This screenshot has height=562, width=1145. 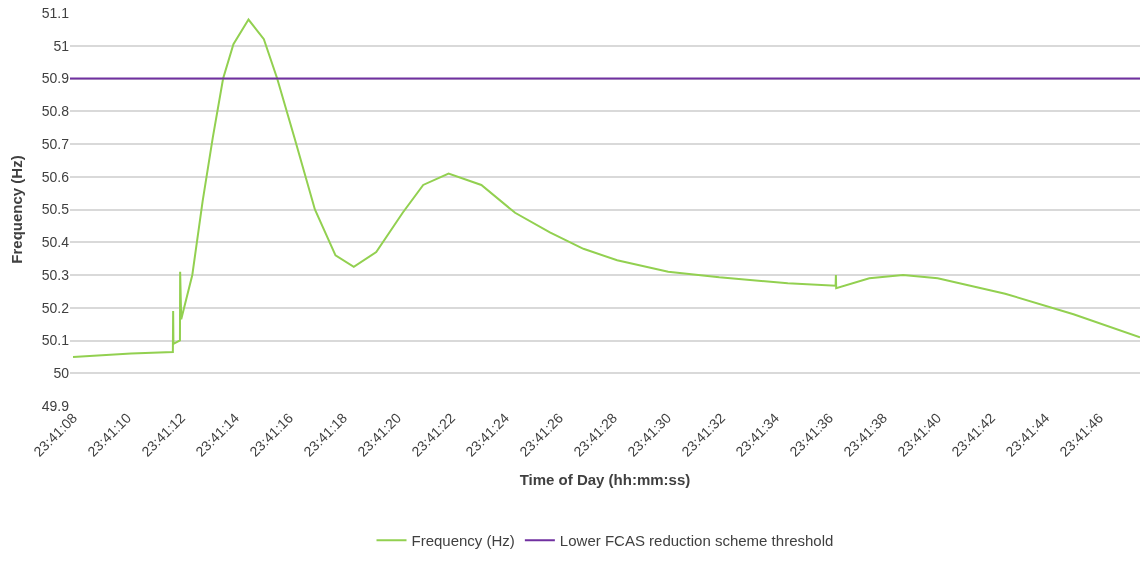 I want to click on legend-label: Lower FCAS reduction scheme threshold, so click(x=696, y=540).